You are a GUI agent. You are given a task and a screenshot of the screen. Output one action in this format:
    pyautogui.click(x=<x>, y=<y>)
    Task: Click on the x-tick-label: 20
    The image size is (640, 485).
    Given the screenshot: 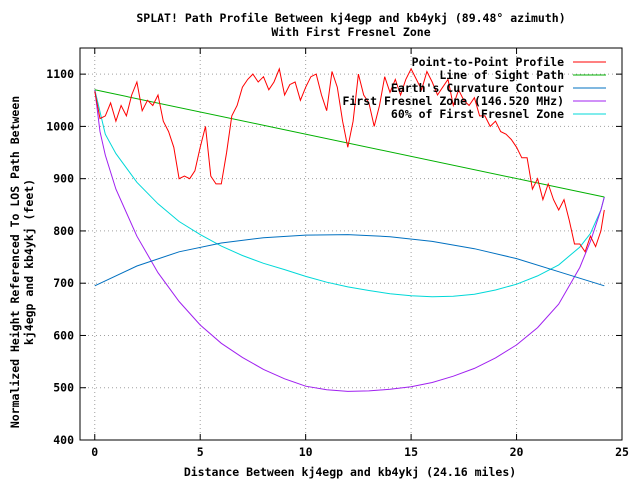 What is the action you would take?
    pyautogui.click(x=517, y=452)
    